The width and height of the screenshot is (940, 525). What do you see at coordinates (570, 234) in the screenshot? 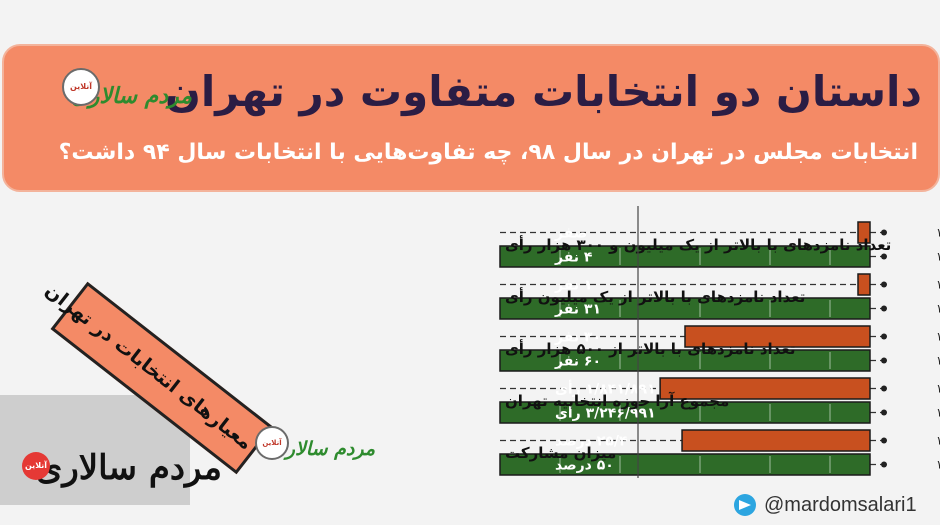
I see `data-label: صفر` at bounding box center [570, 234].